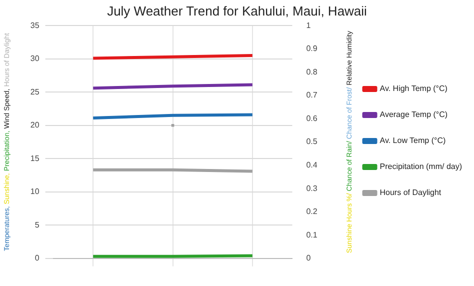 The width and height of the screenshot is (474, 286). Describe the element at coordinates (309, 258) in the screenshot. I see `y2-tick-label: 0` at that location.